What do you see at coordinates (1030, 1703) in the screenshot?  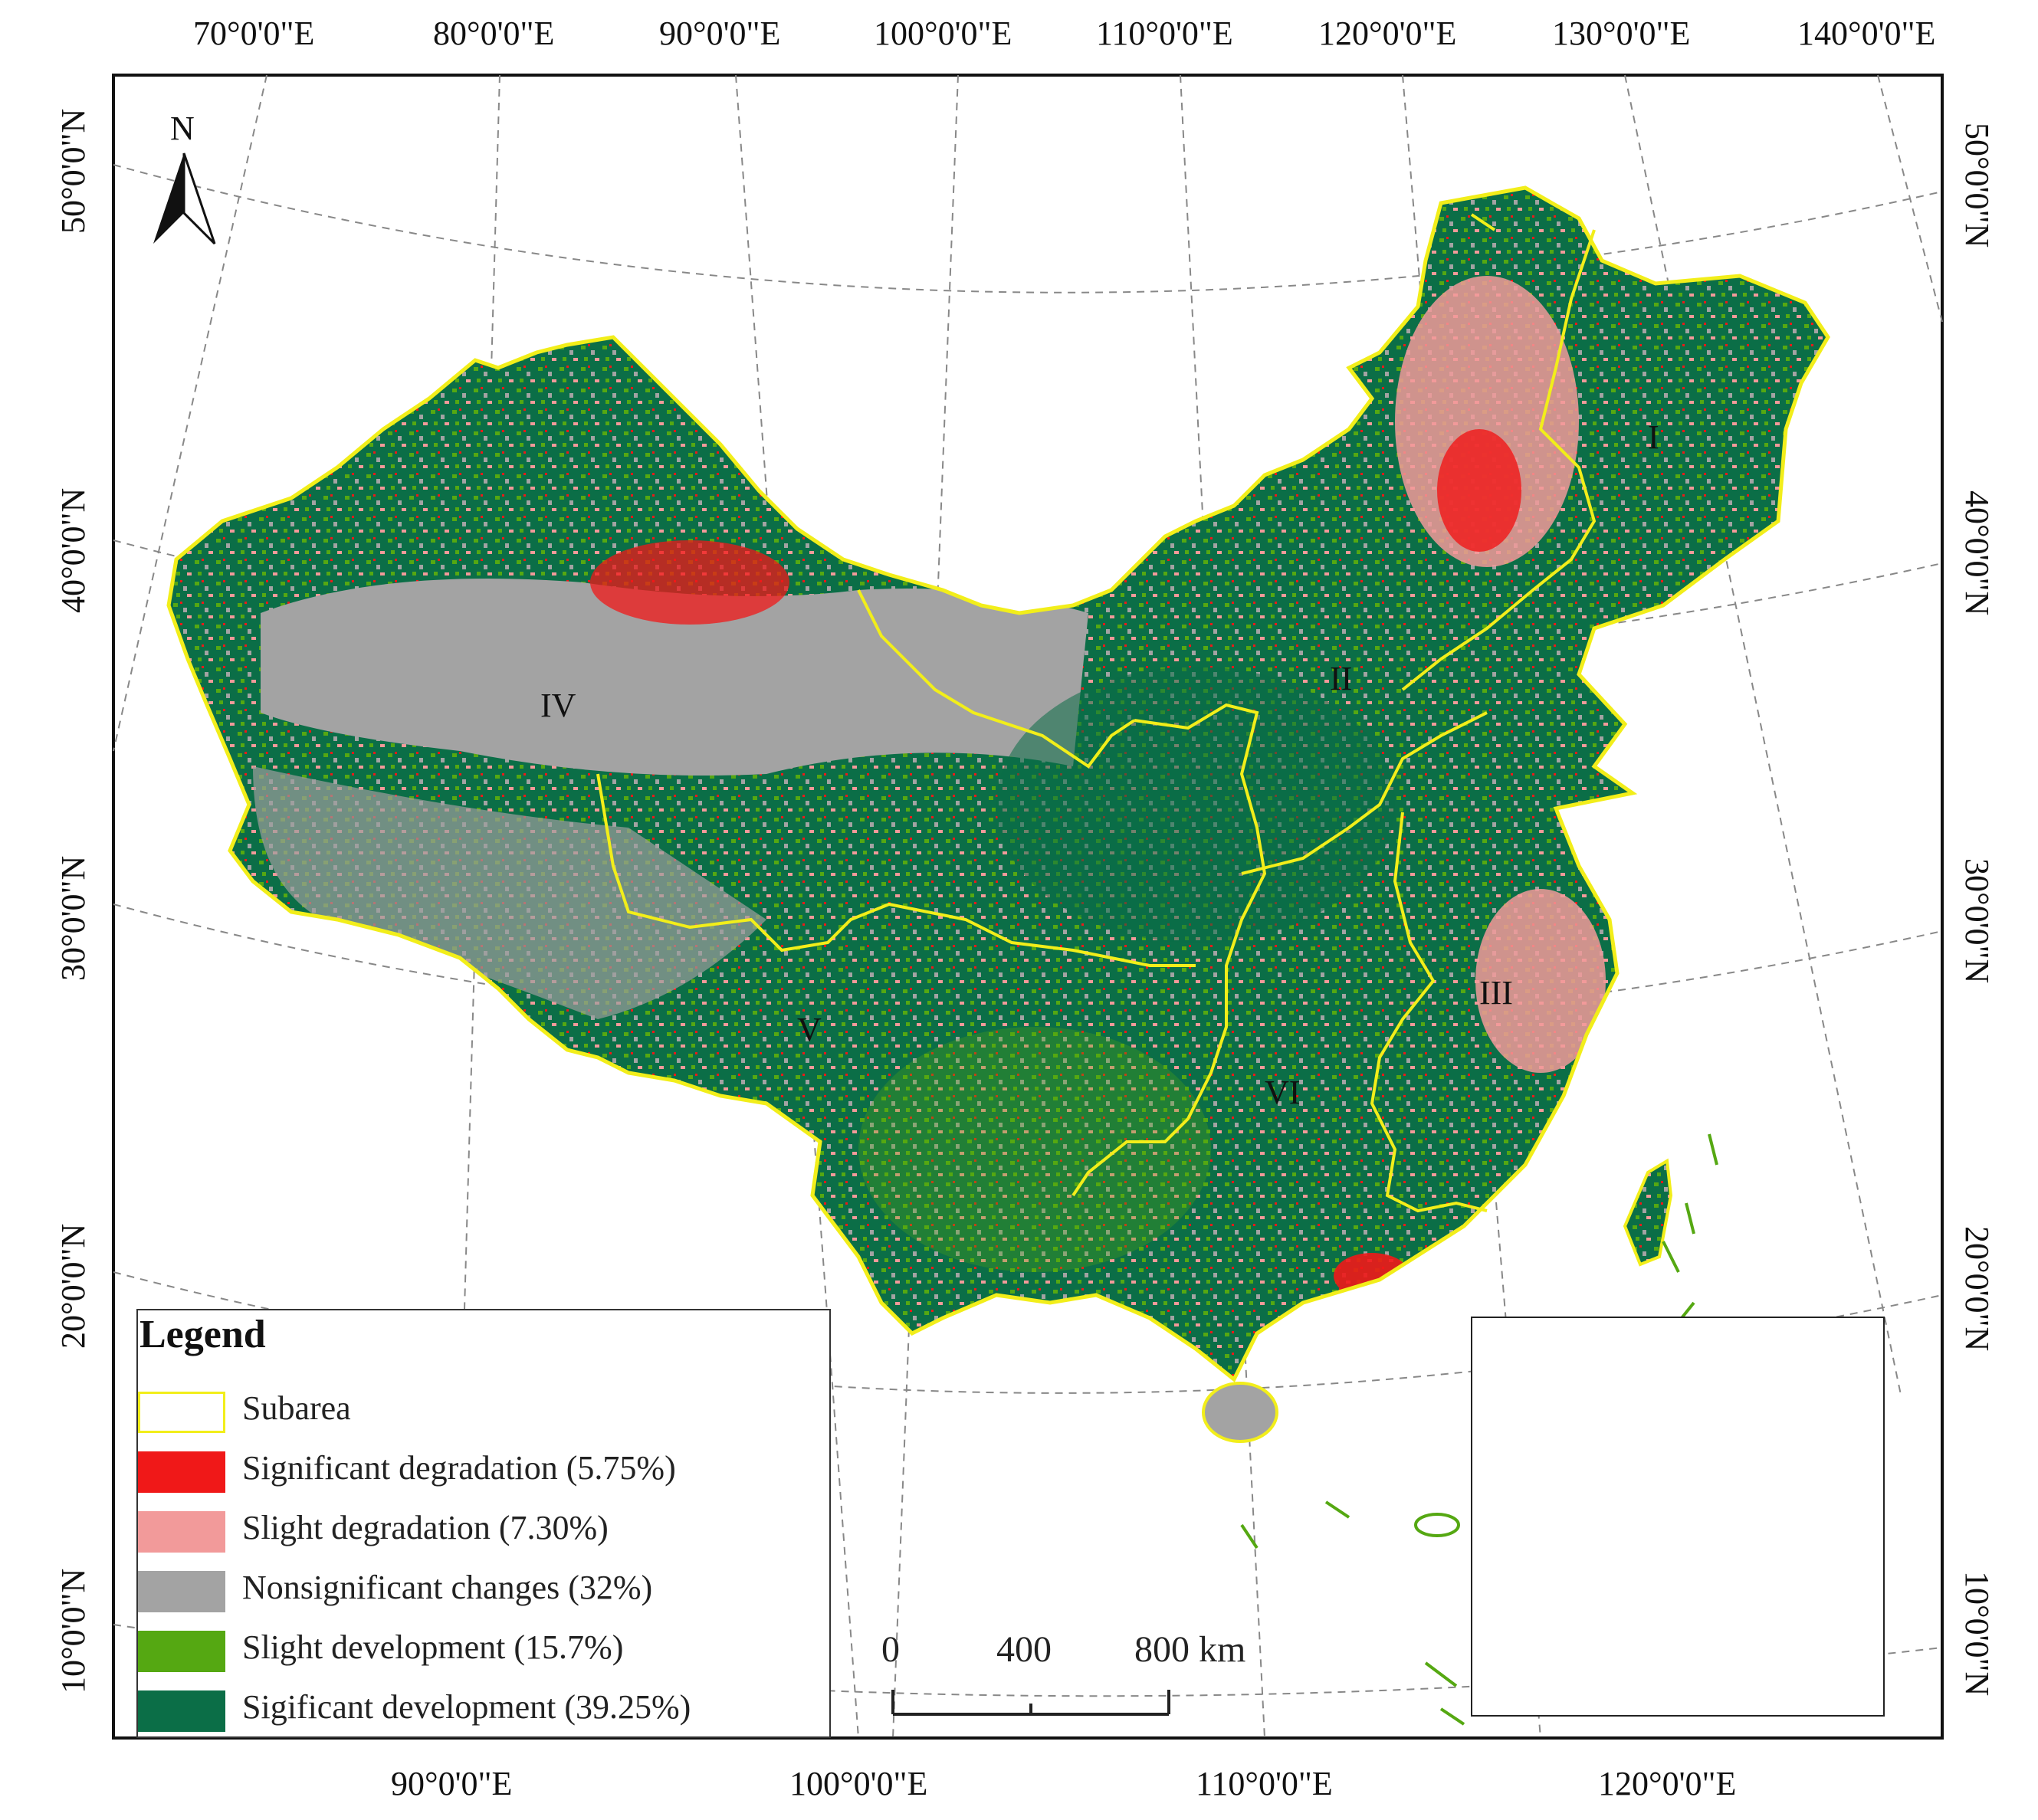 I see `scale-bar-line` at bounding box center [1030, 1703].